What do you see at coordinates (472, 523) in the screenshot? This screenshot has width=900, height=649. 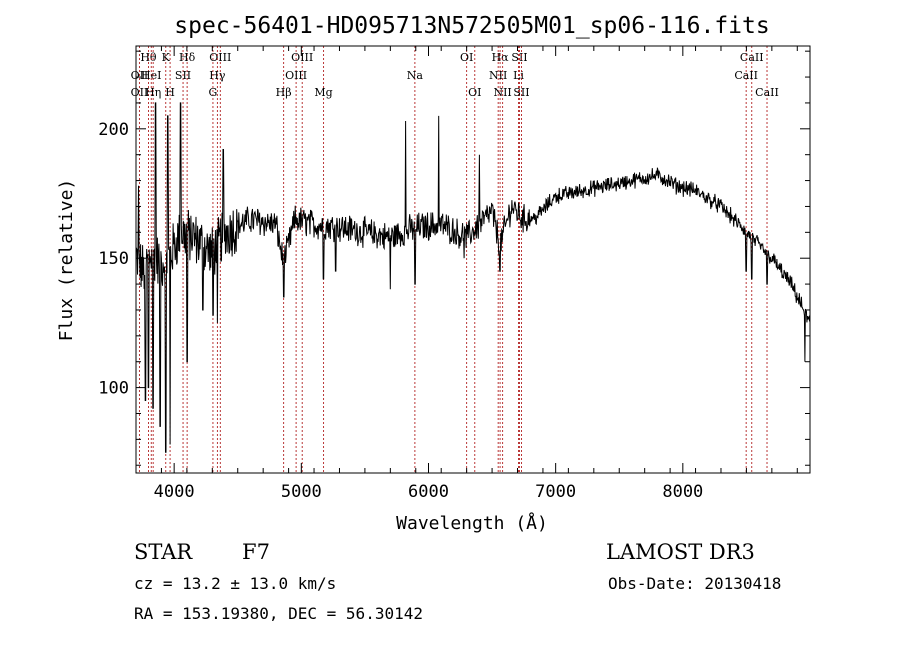 I see `x-axis-label: Wavelength (Å)` at bounding box center [472, 523].